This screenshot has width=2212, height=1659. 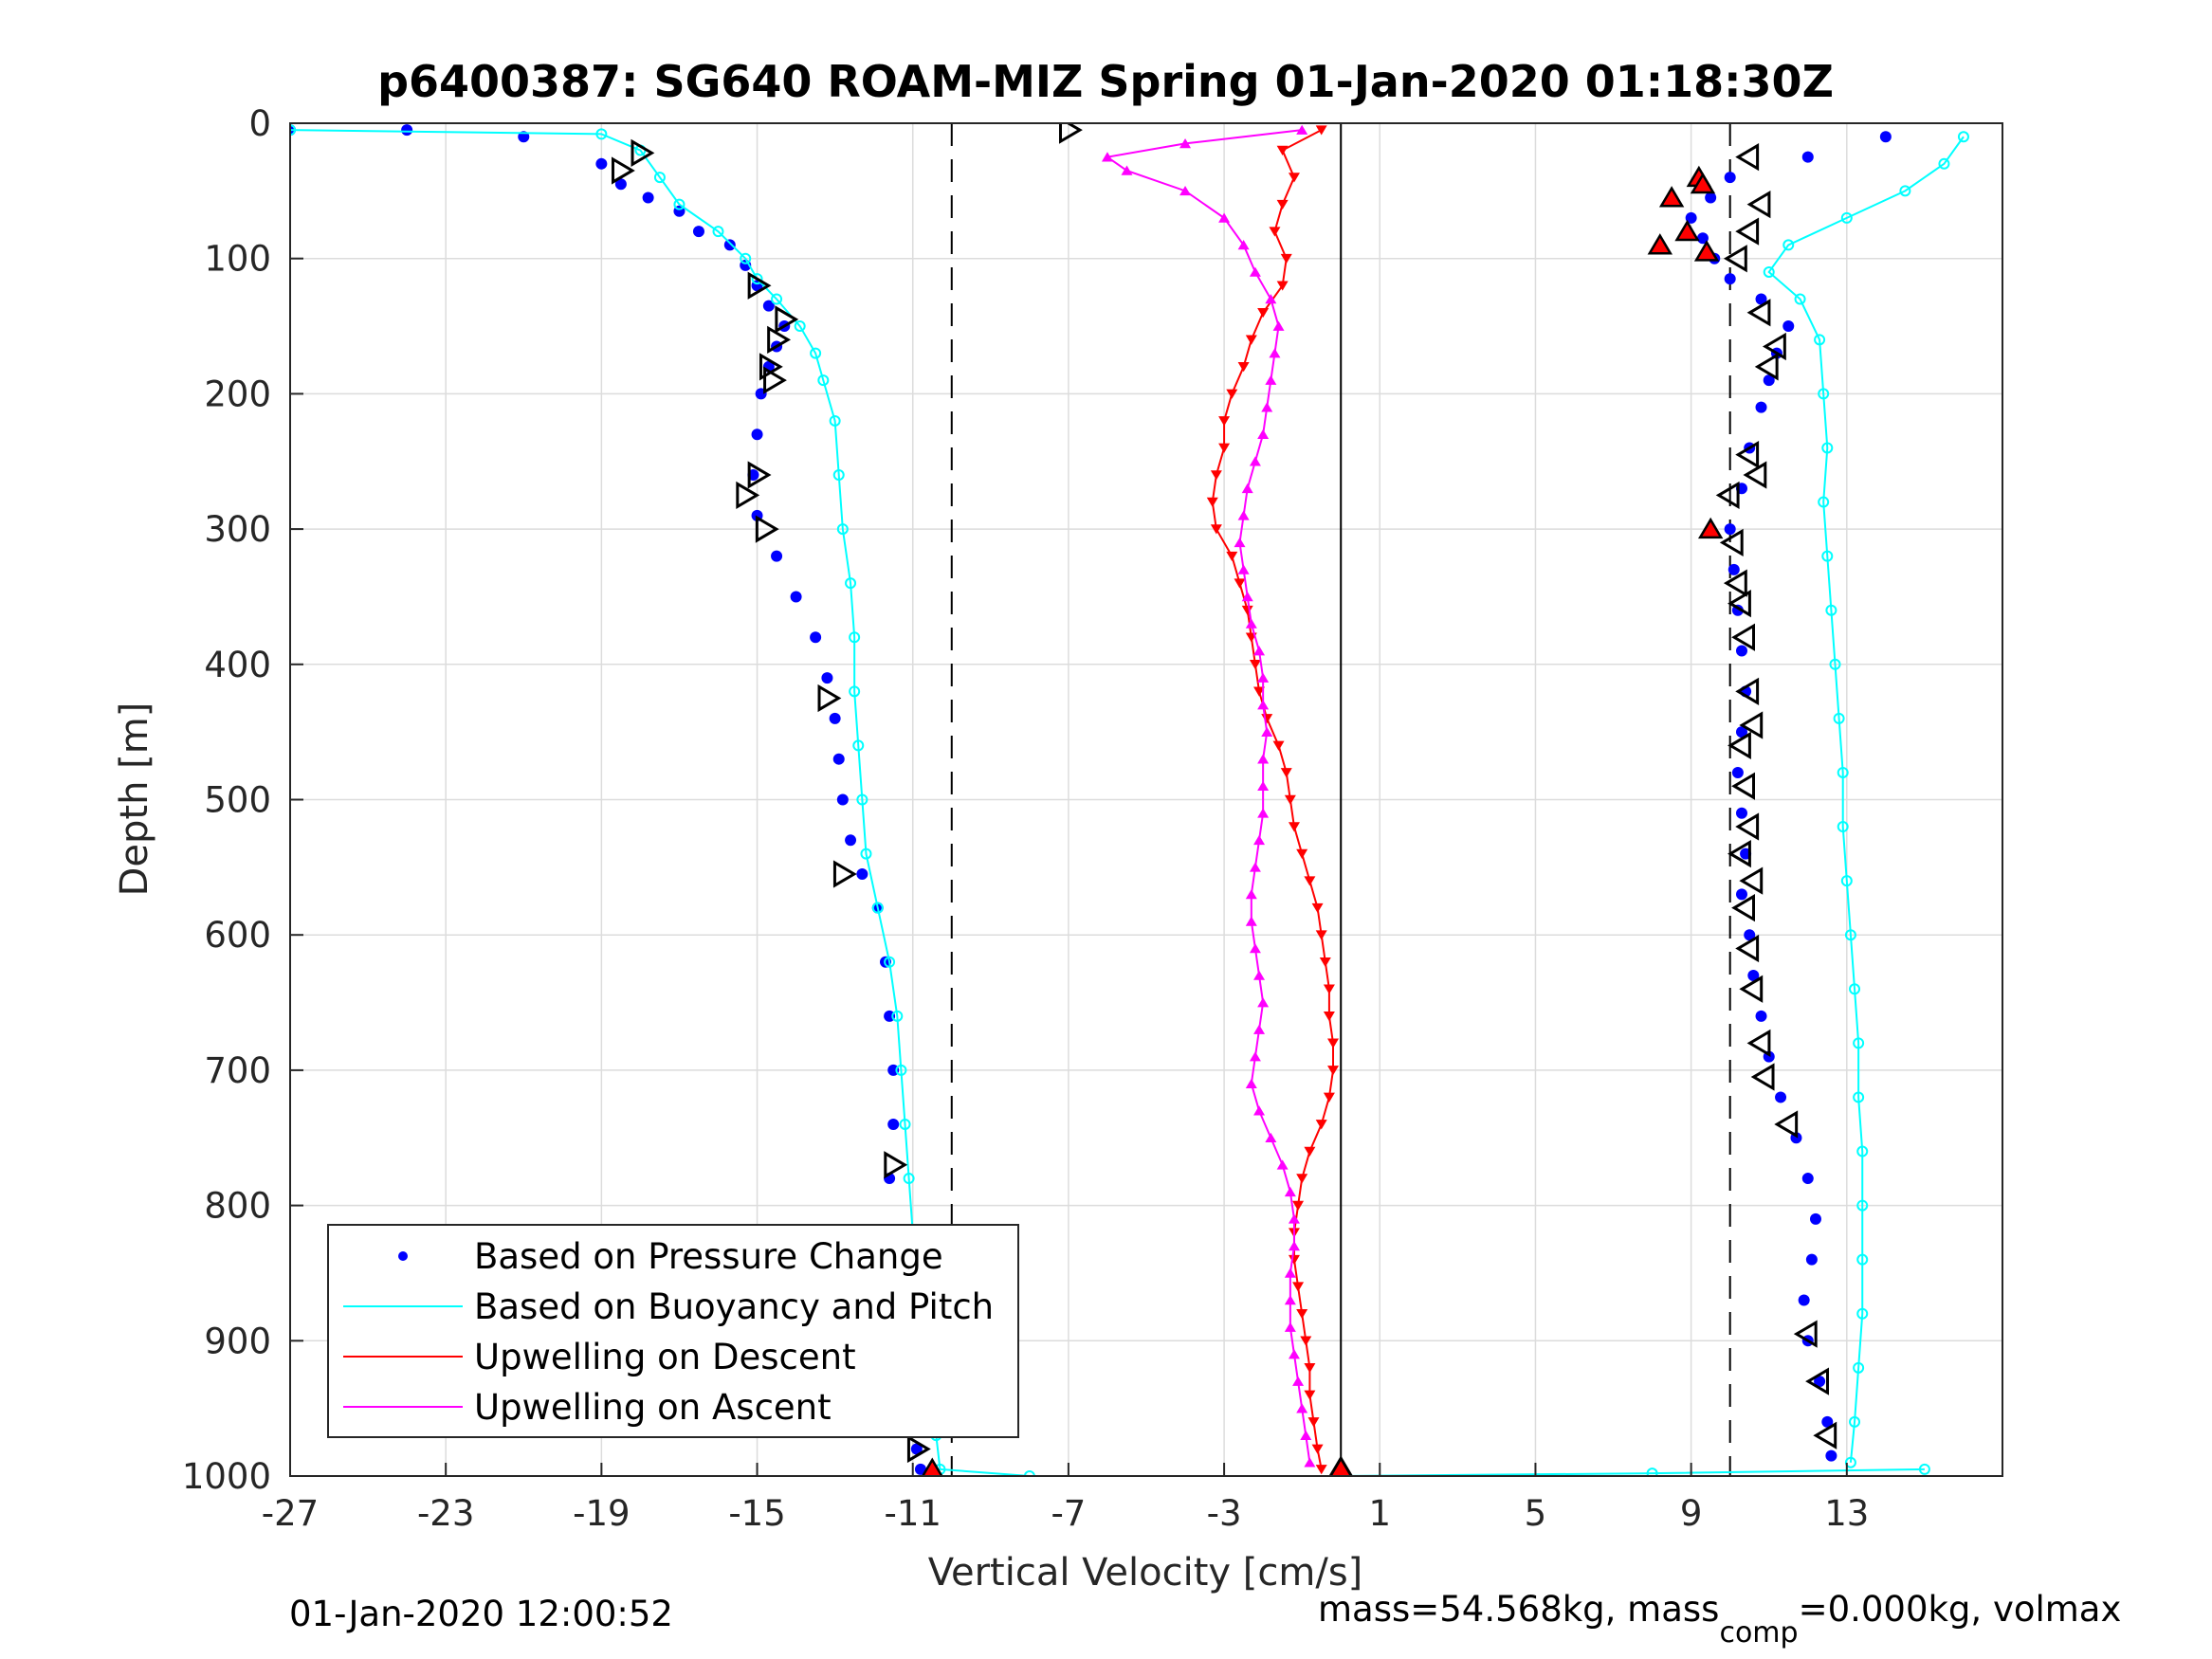 What do you see at coordinates (1719, 1619) in the screenshot?
I see `footer-mass: mass=54.568kg, masscomp=0.000kg, volmax` at bounding box center [1719, 1619].